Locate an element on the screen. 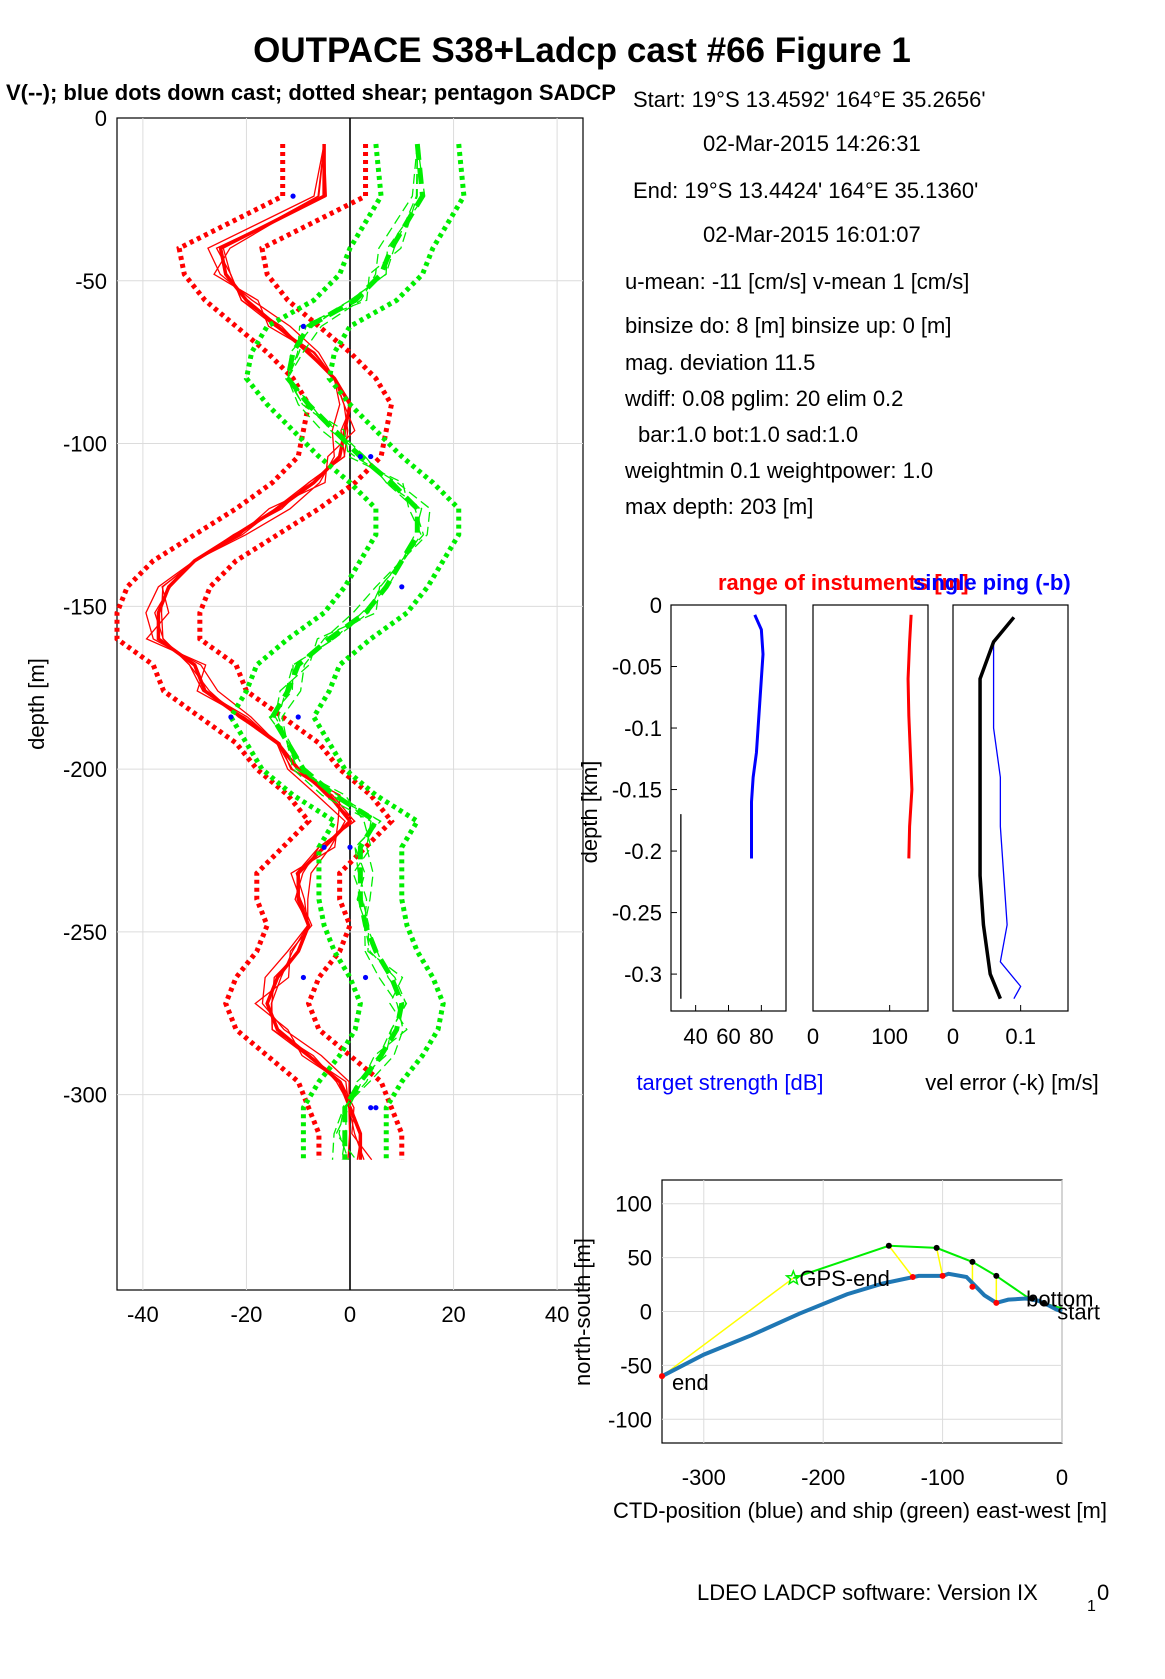  start-line: Start: 19°S 13.4592' 164°E 35.2656' is located at coordinates (809, 99).